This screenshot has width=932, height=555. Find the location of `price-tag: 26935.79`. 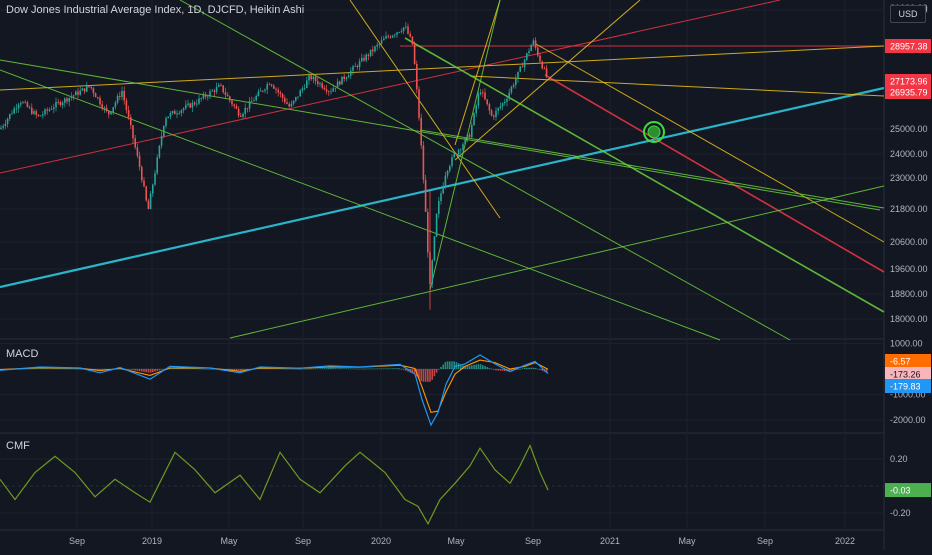

price-tag: 26935.79 is located at coordinates (909, 93).